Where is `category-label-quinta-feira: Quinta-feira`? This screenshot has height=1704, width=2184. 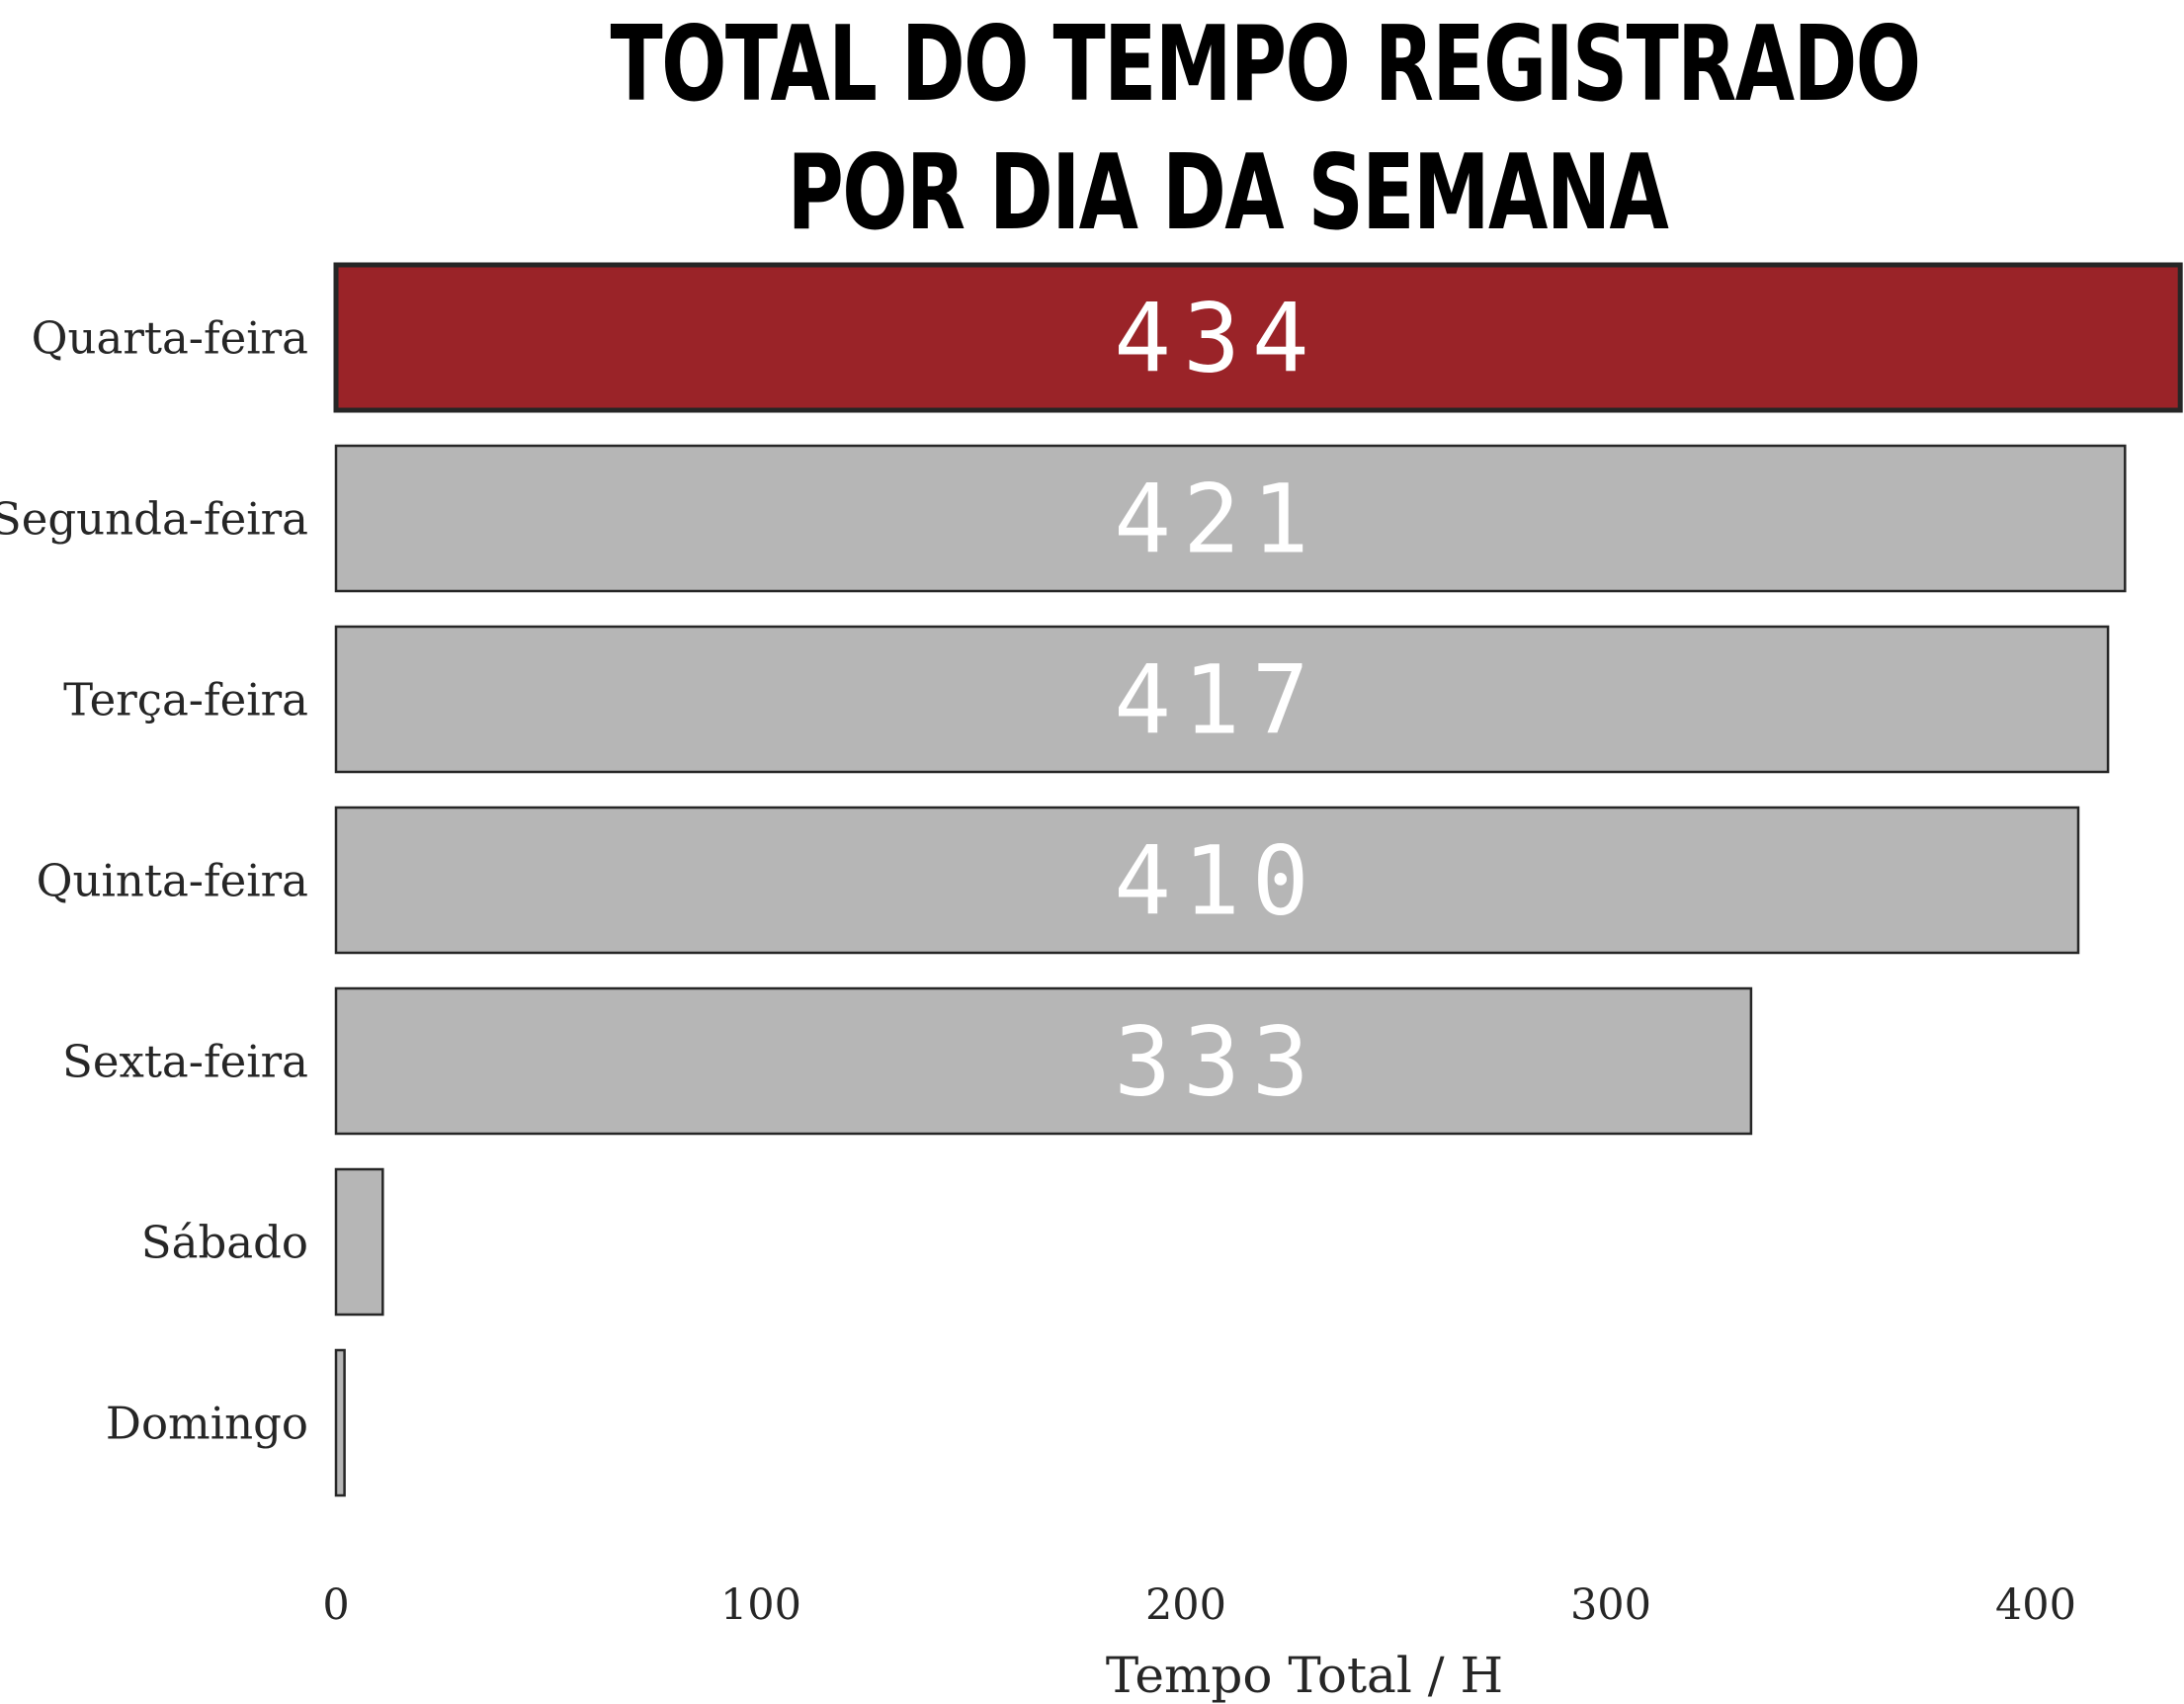 category-label-quinta-feira: Quinta-feira is located at coordinates (172, 881).